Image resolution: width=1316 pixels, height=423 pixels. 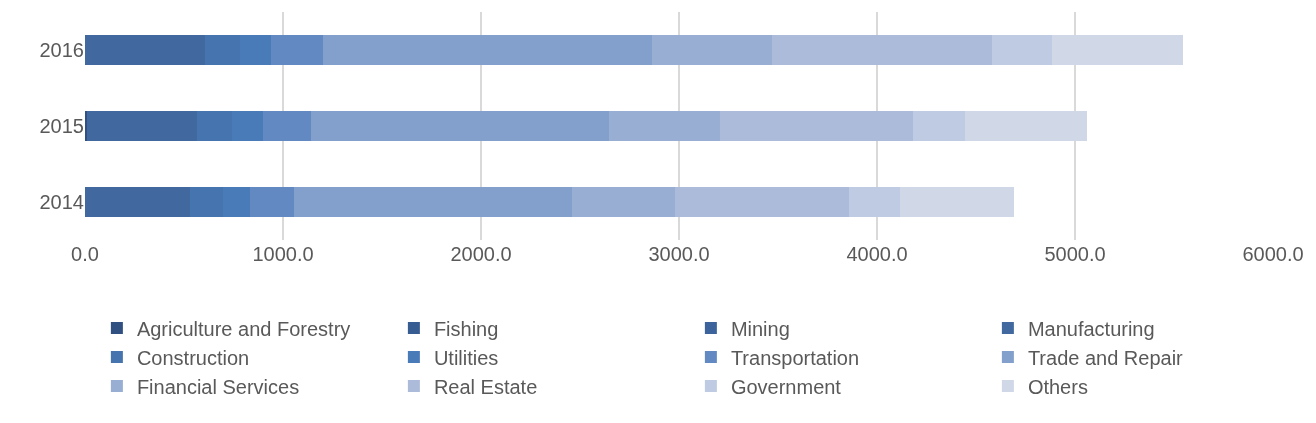 I want to click on y-tick-label: 2014, so click(x=61, y=202).